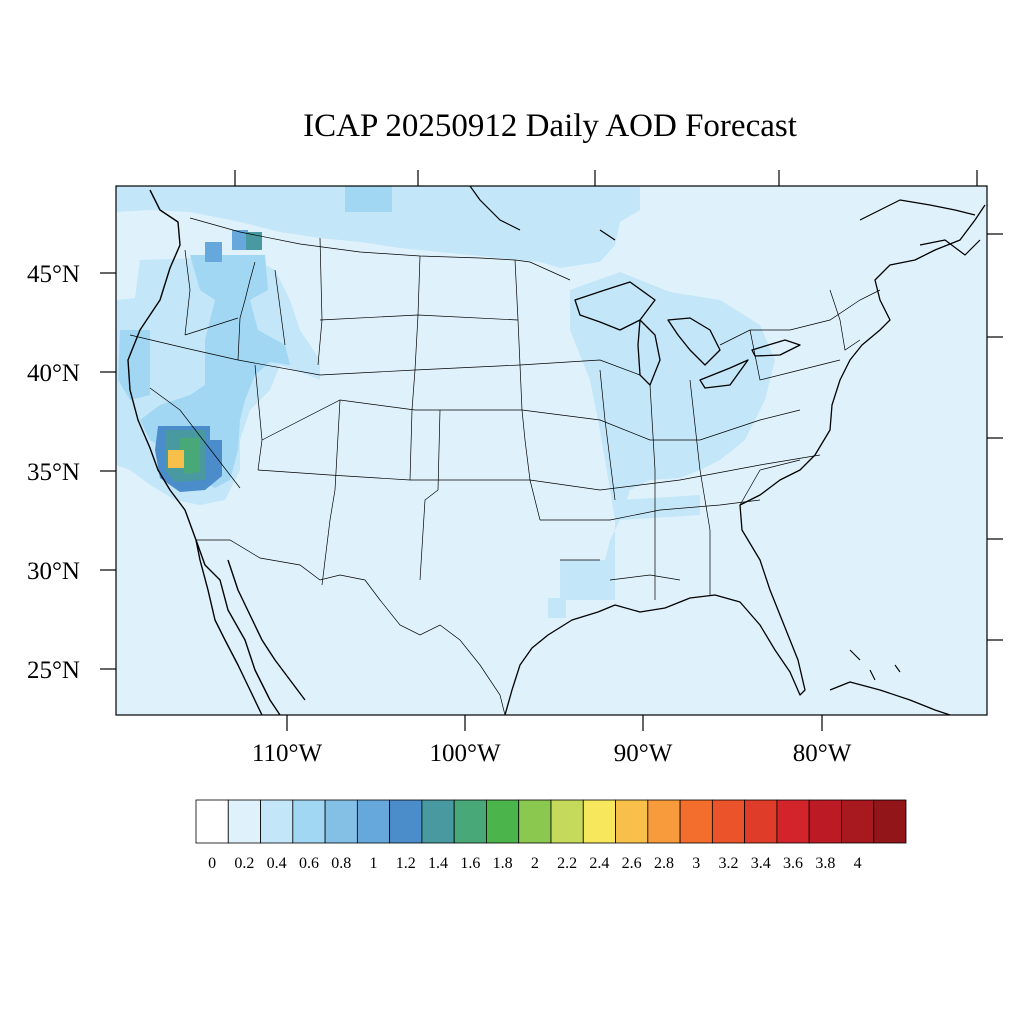 This screenshot has width=1024, height=1024. I want to click on plume-sierra-peak, so click(176, 459).